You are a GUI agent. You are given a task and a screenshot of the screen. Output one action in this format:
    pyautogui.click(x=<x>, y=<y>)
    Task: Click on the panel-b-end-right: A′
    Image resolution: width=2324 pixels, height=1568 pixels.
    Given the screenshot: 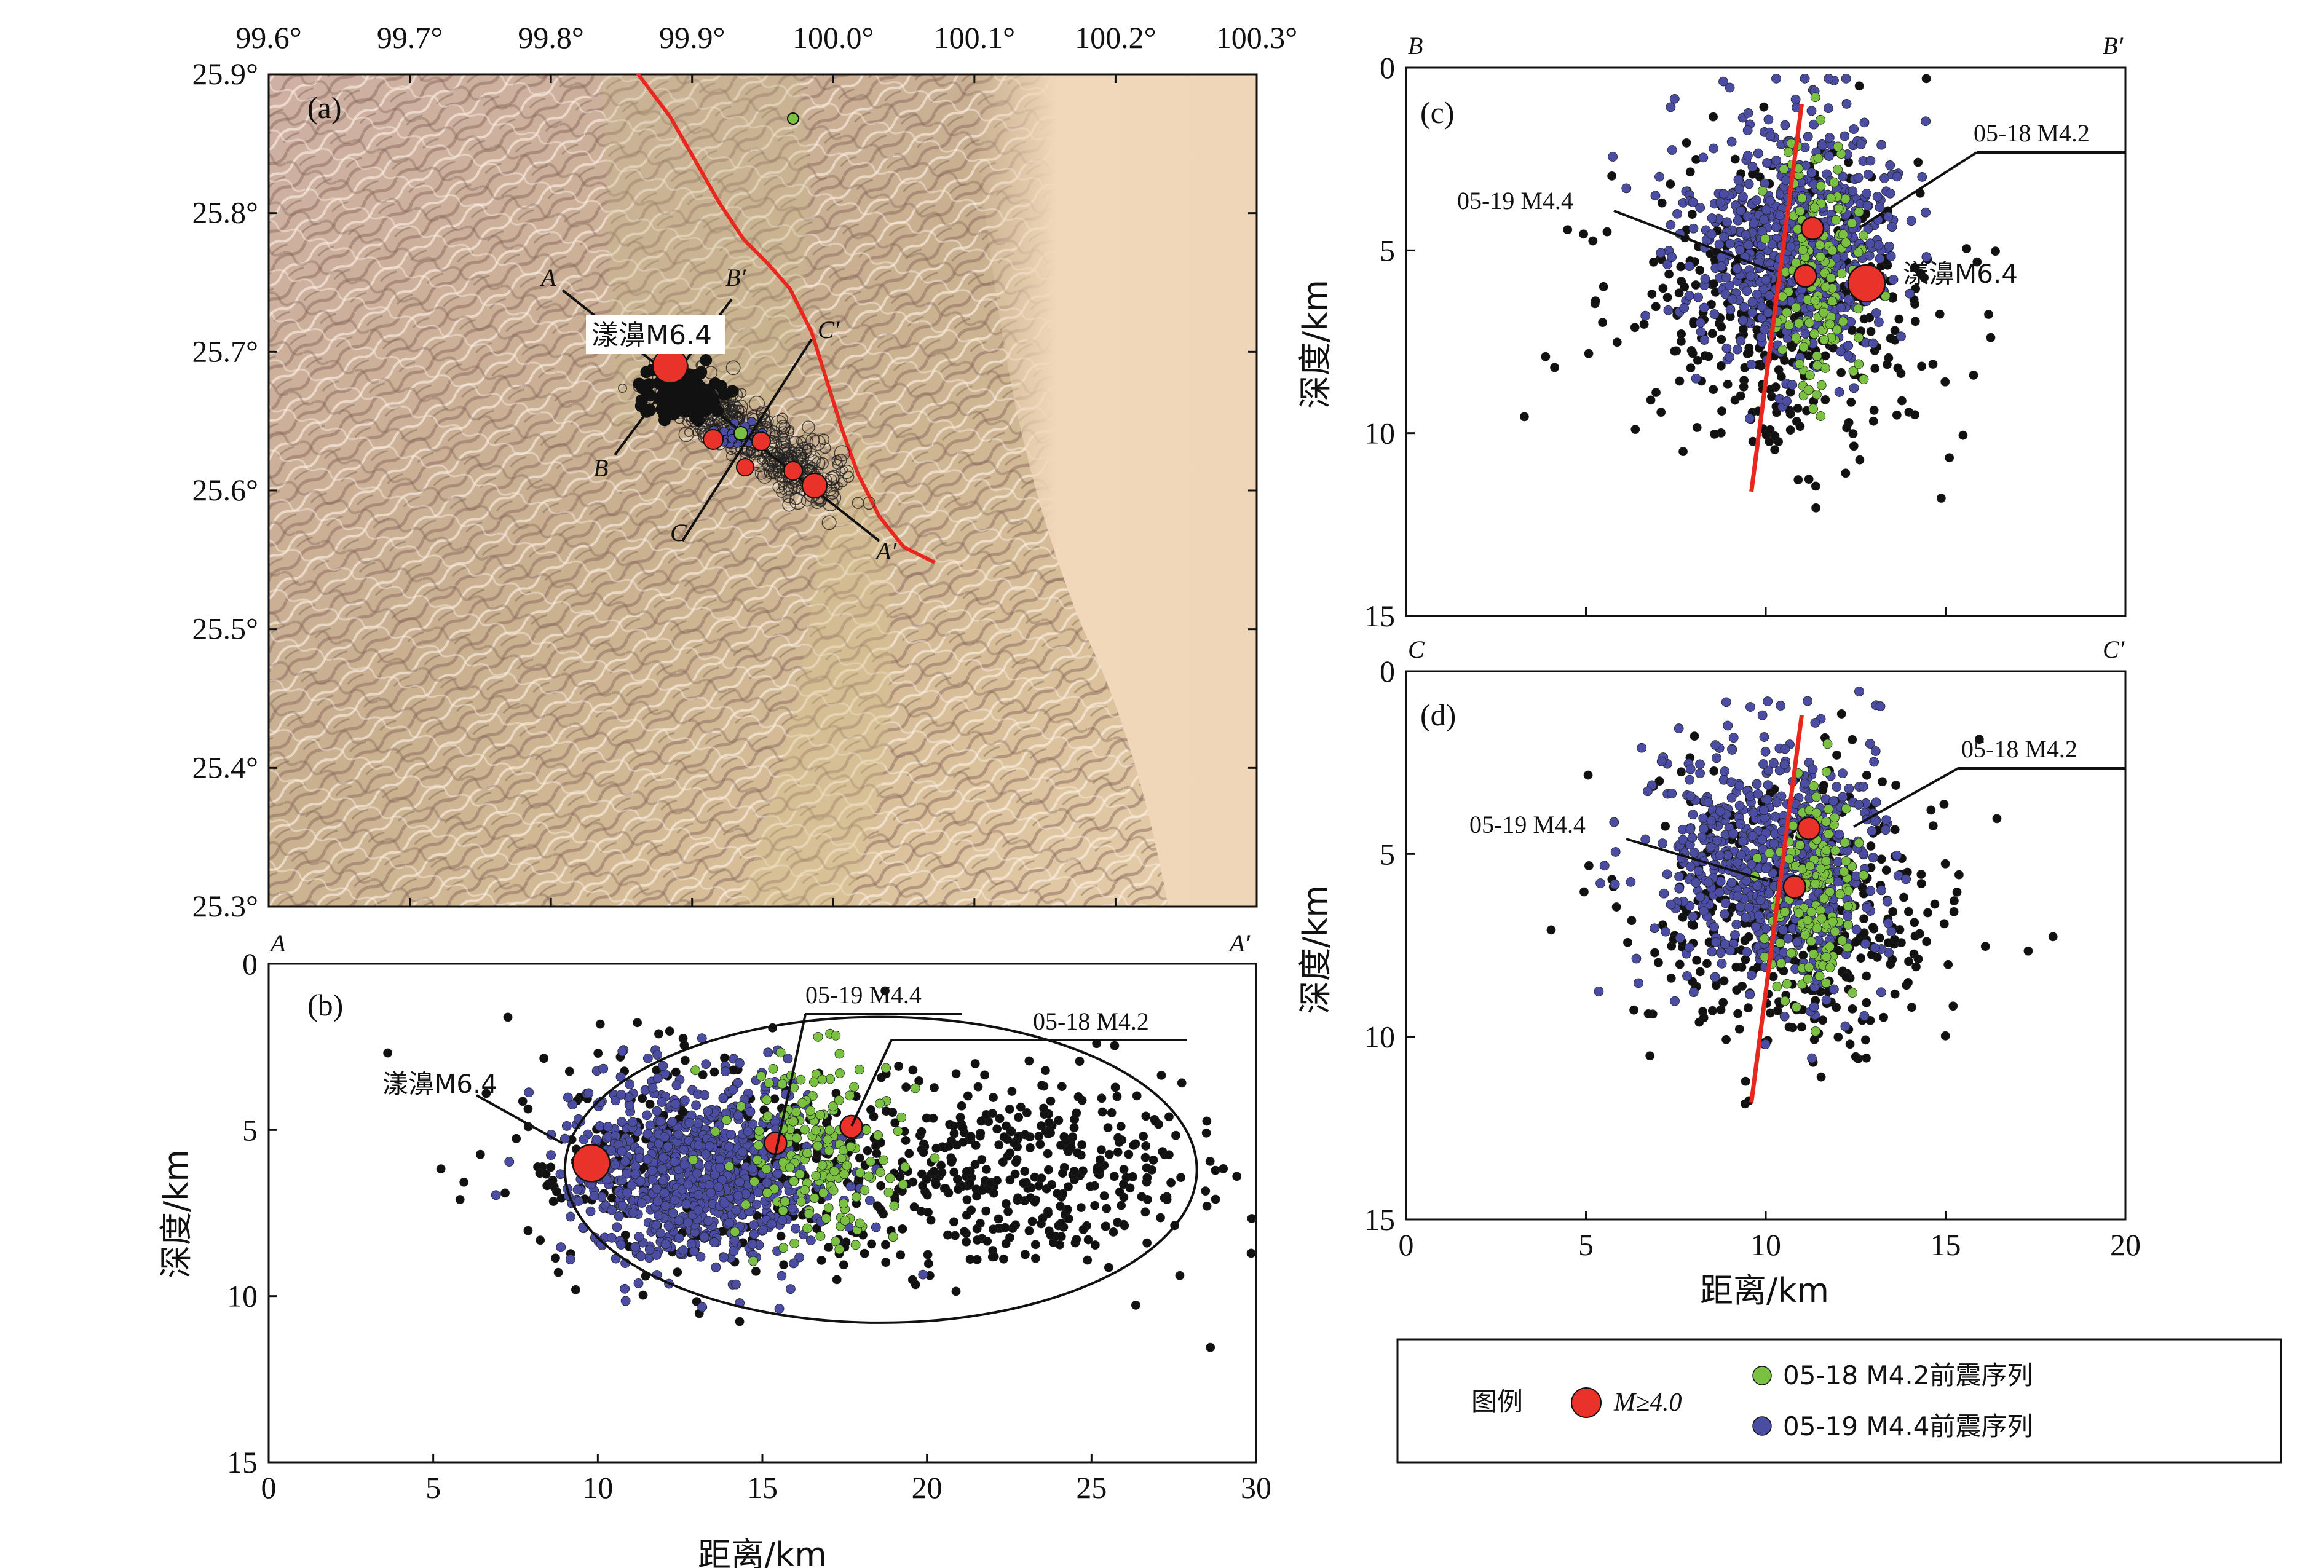 What is the action you would take?
    pyautogui.click(x=1239, y=943)
    